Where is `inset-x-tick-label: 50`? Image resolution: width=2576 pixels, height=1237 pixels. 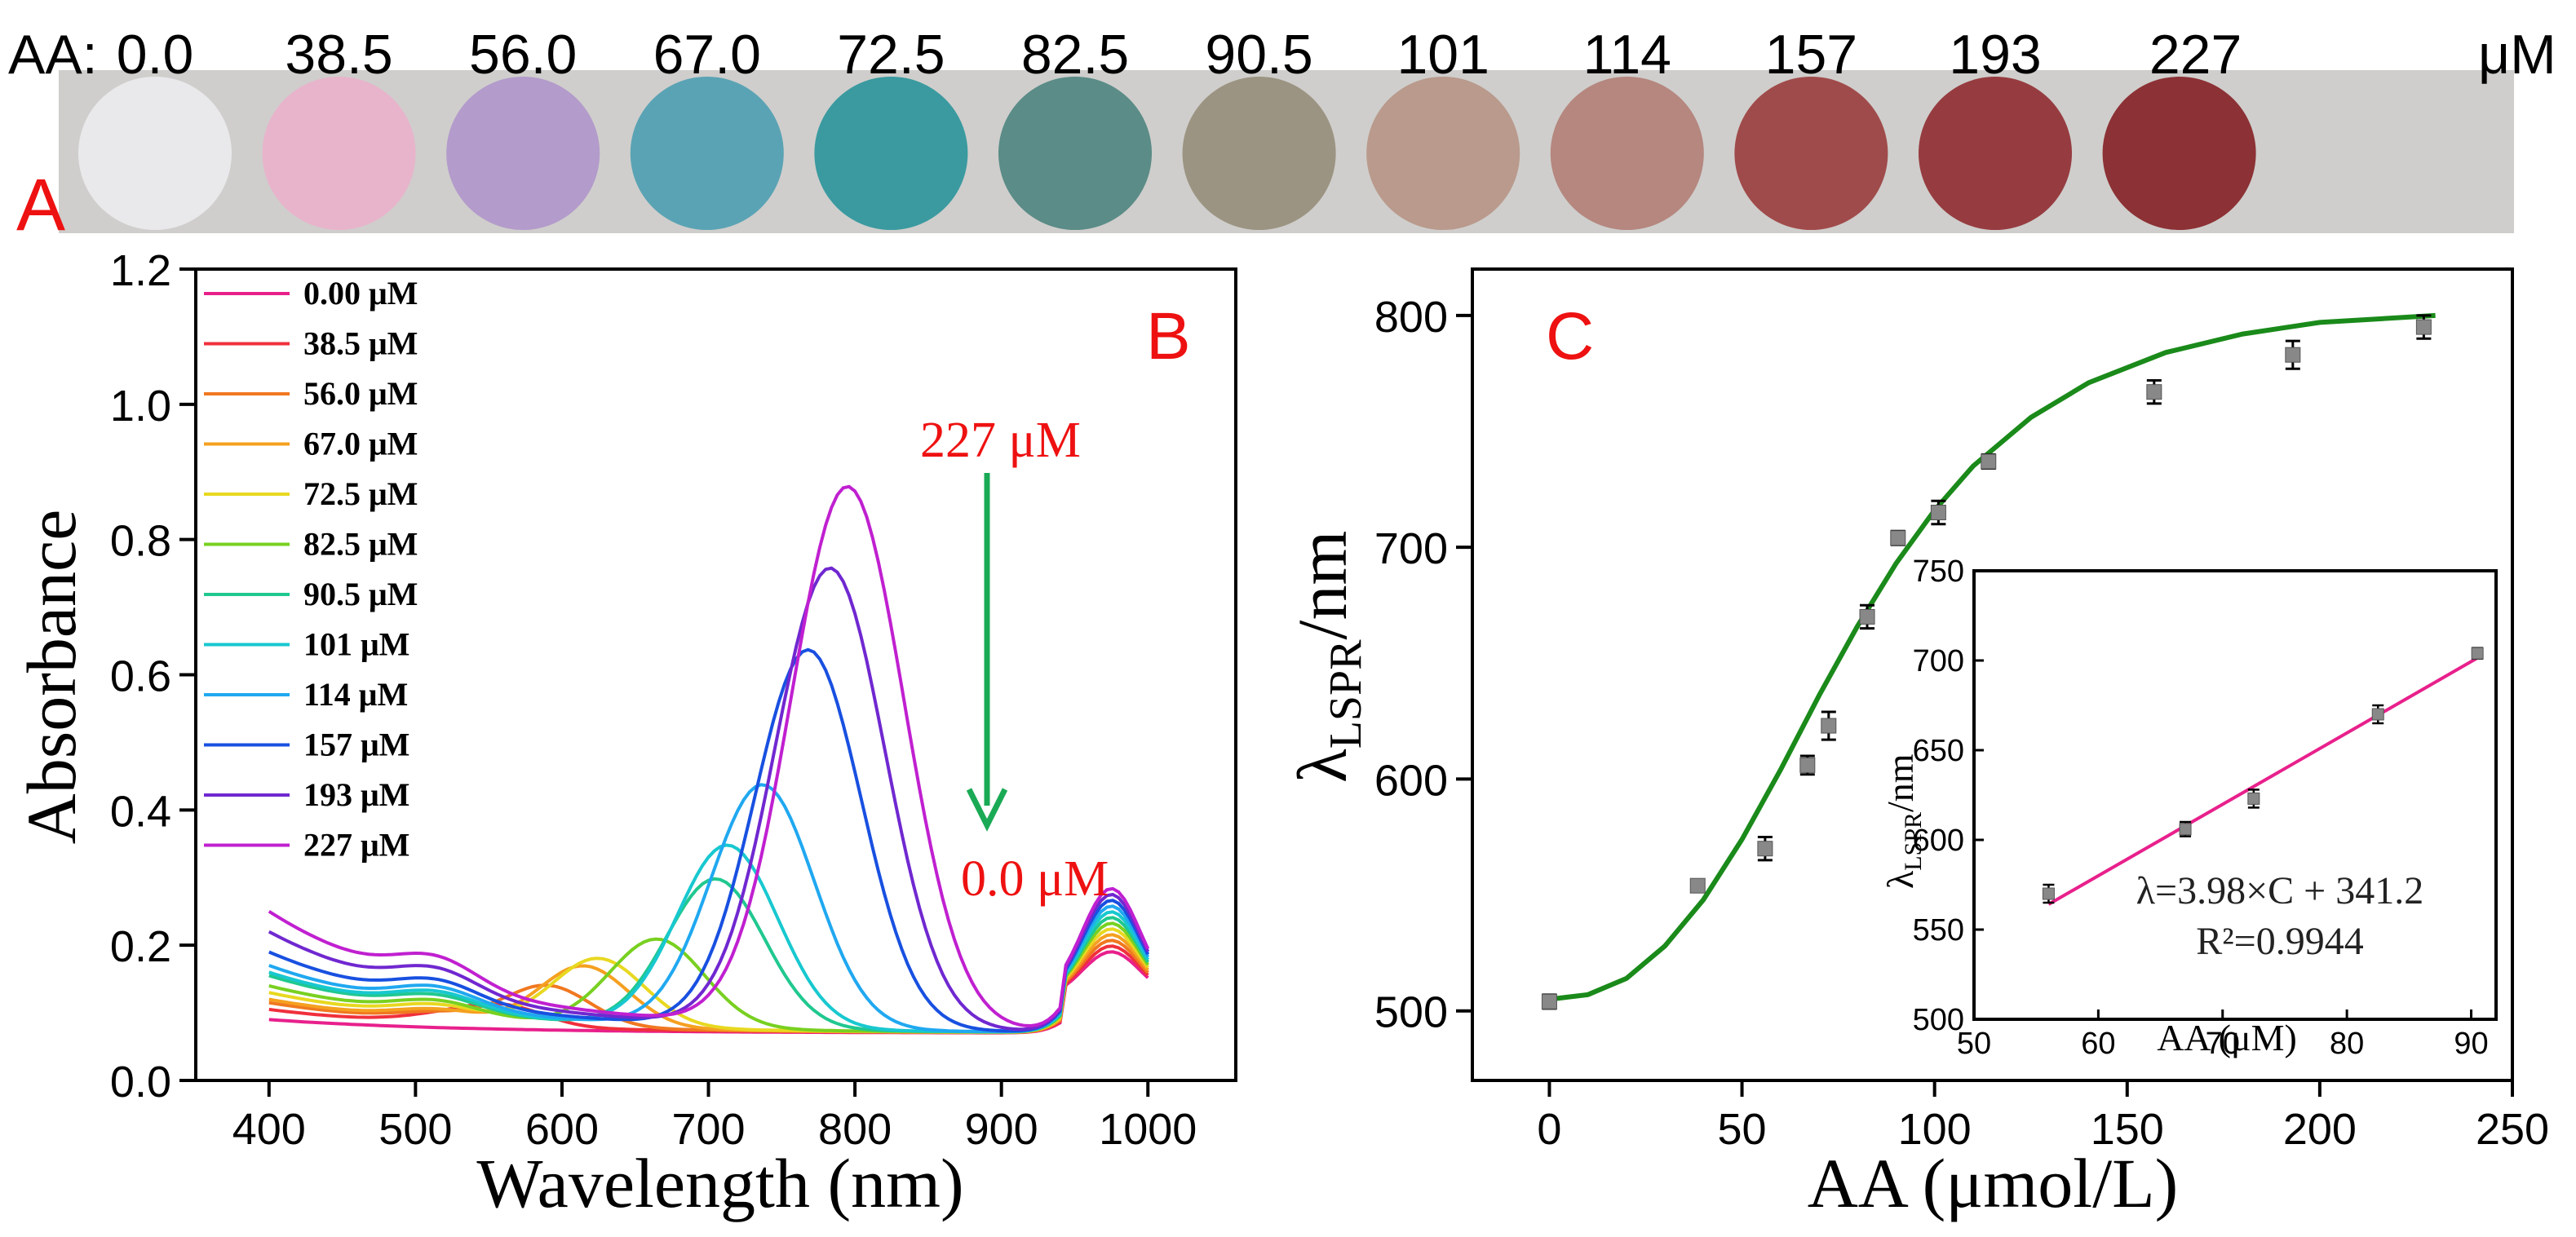 inset-x-tick-label: 50 is located at coordinates (1974, 1044).